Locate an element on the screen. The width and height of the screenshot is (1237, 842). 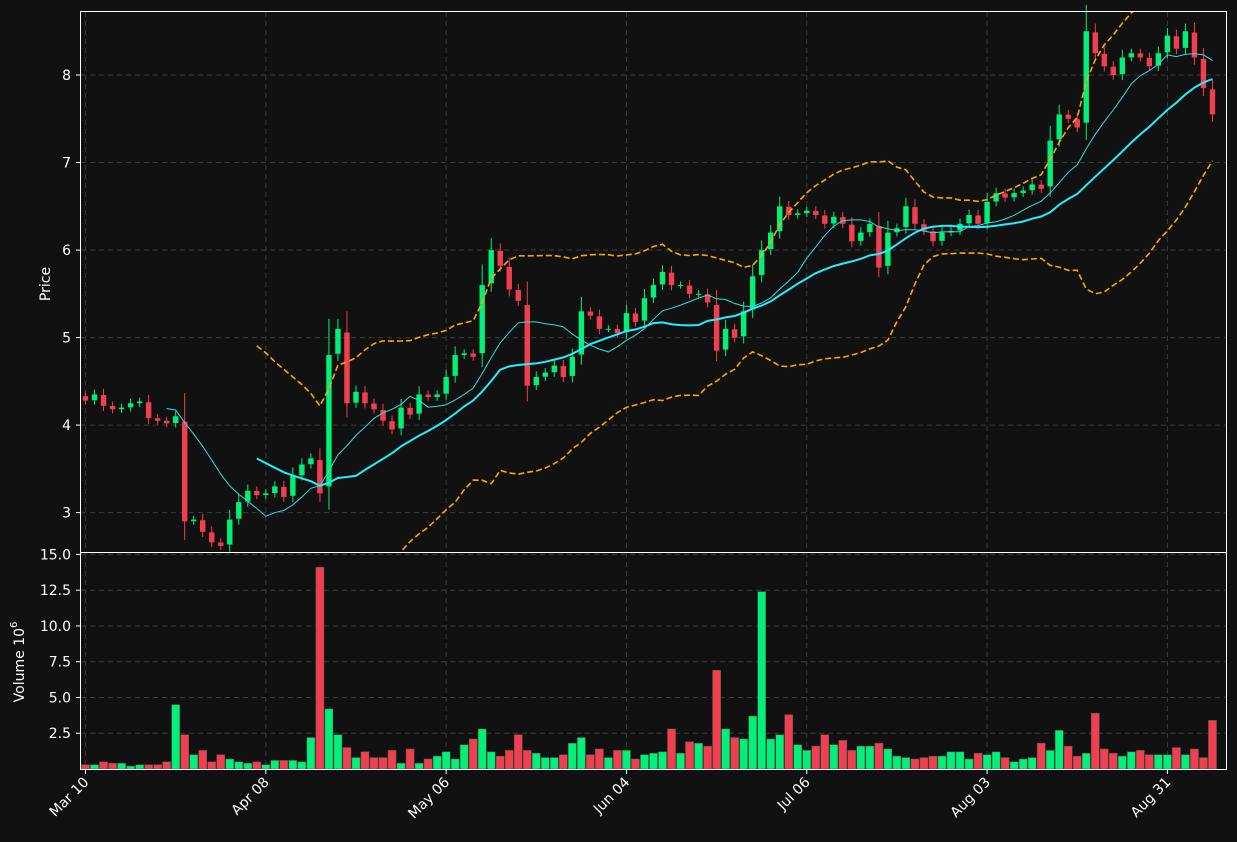
price-tick-label: 8 is located at coordinates (66, 76).